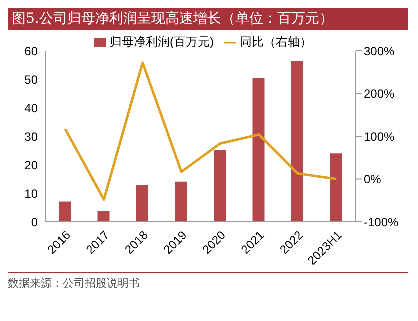 The image size is (418, 321). I want to click on y-tick-label: 10, so click(31, 193).